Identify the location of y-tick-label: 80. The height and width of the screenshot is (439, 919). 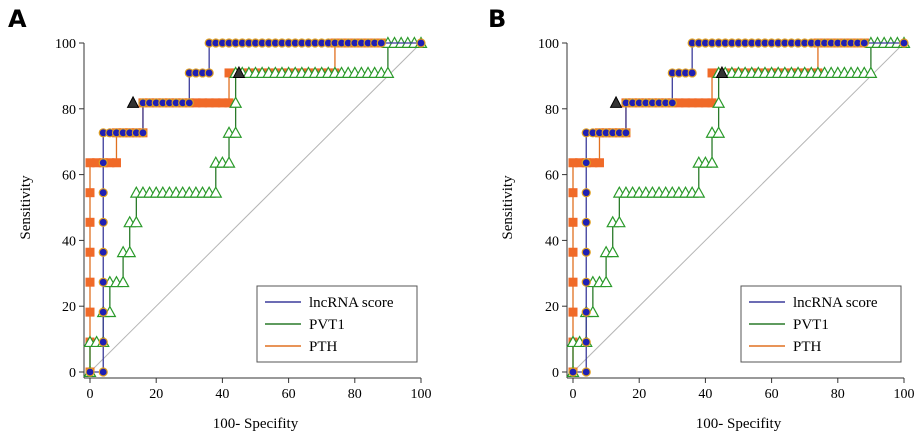
(552, 110).